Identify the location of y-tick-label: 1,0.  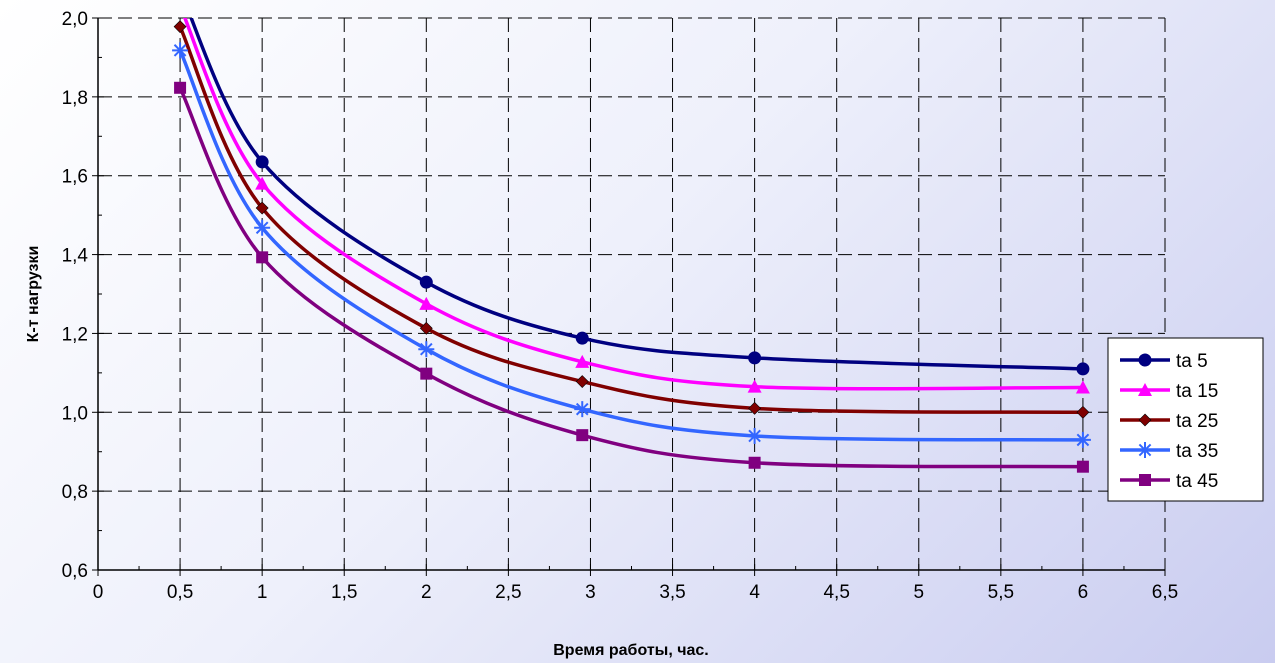
(75, 413).